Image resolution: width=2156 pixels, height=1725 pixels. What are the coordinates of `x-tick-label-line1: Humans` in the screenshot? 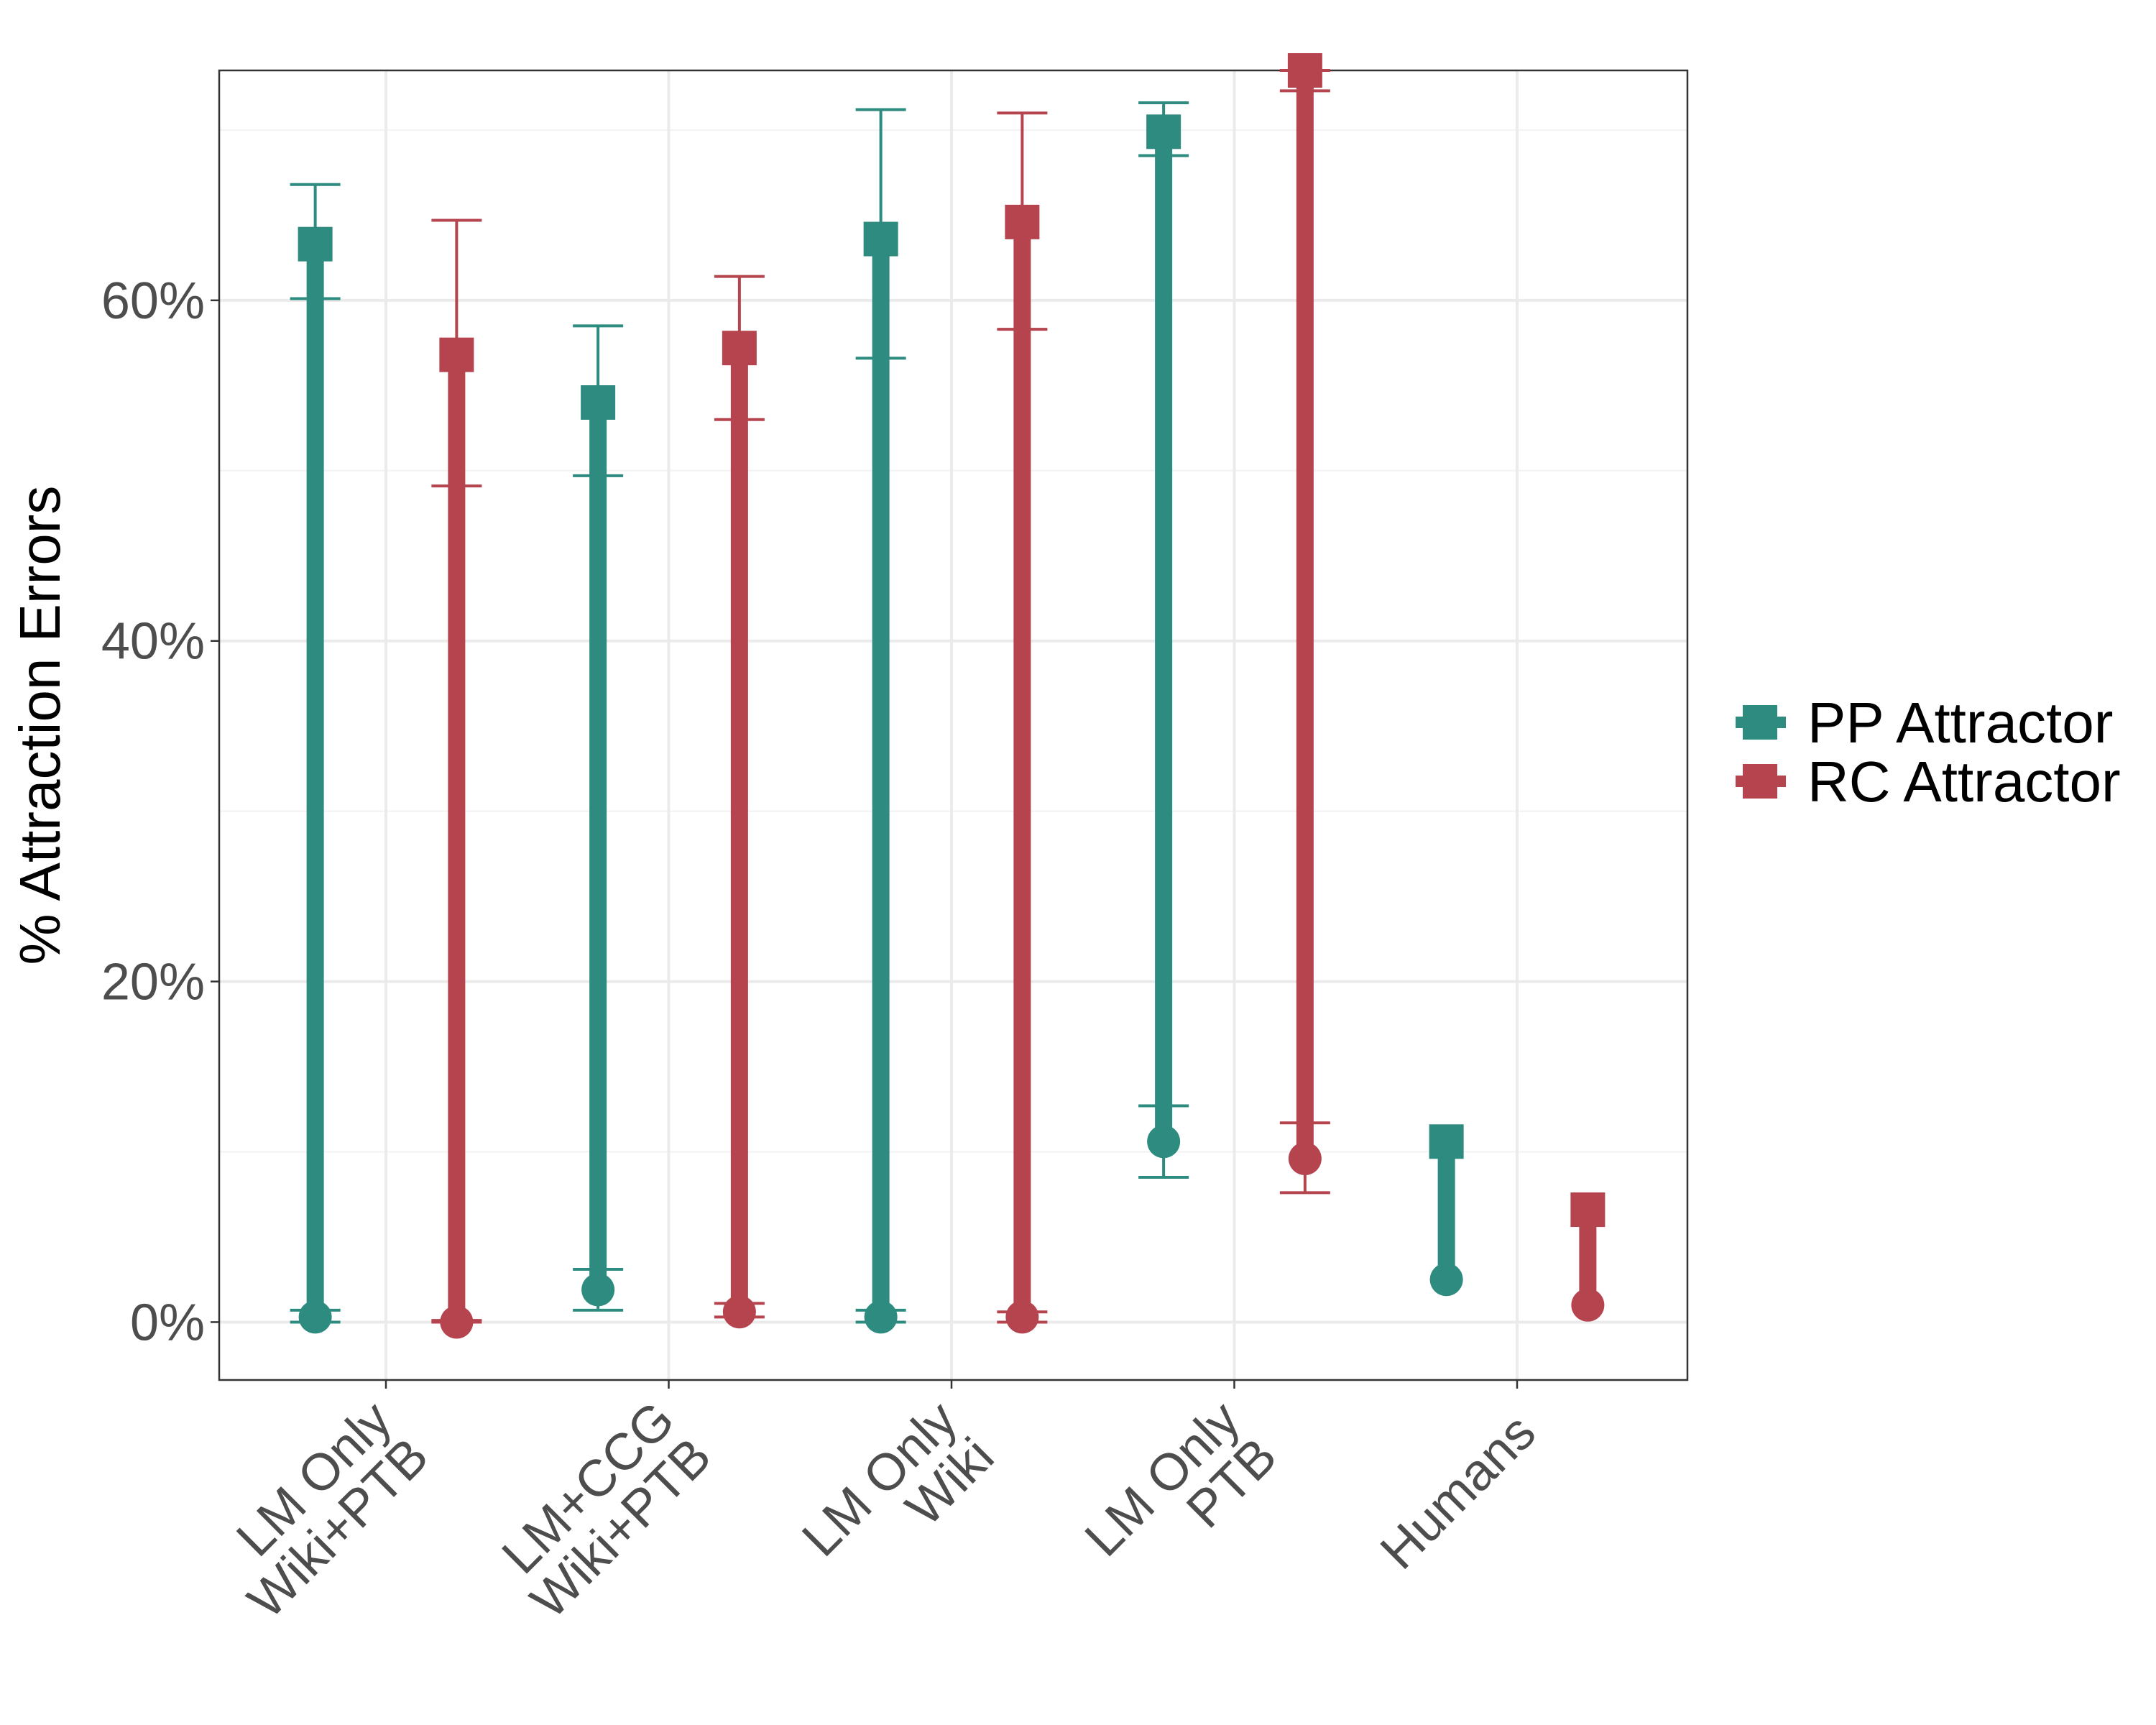 It's located at (1459, 1491).